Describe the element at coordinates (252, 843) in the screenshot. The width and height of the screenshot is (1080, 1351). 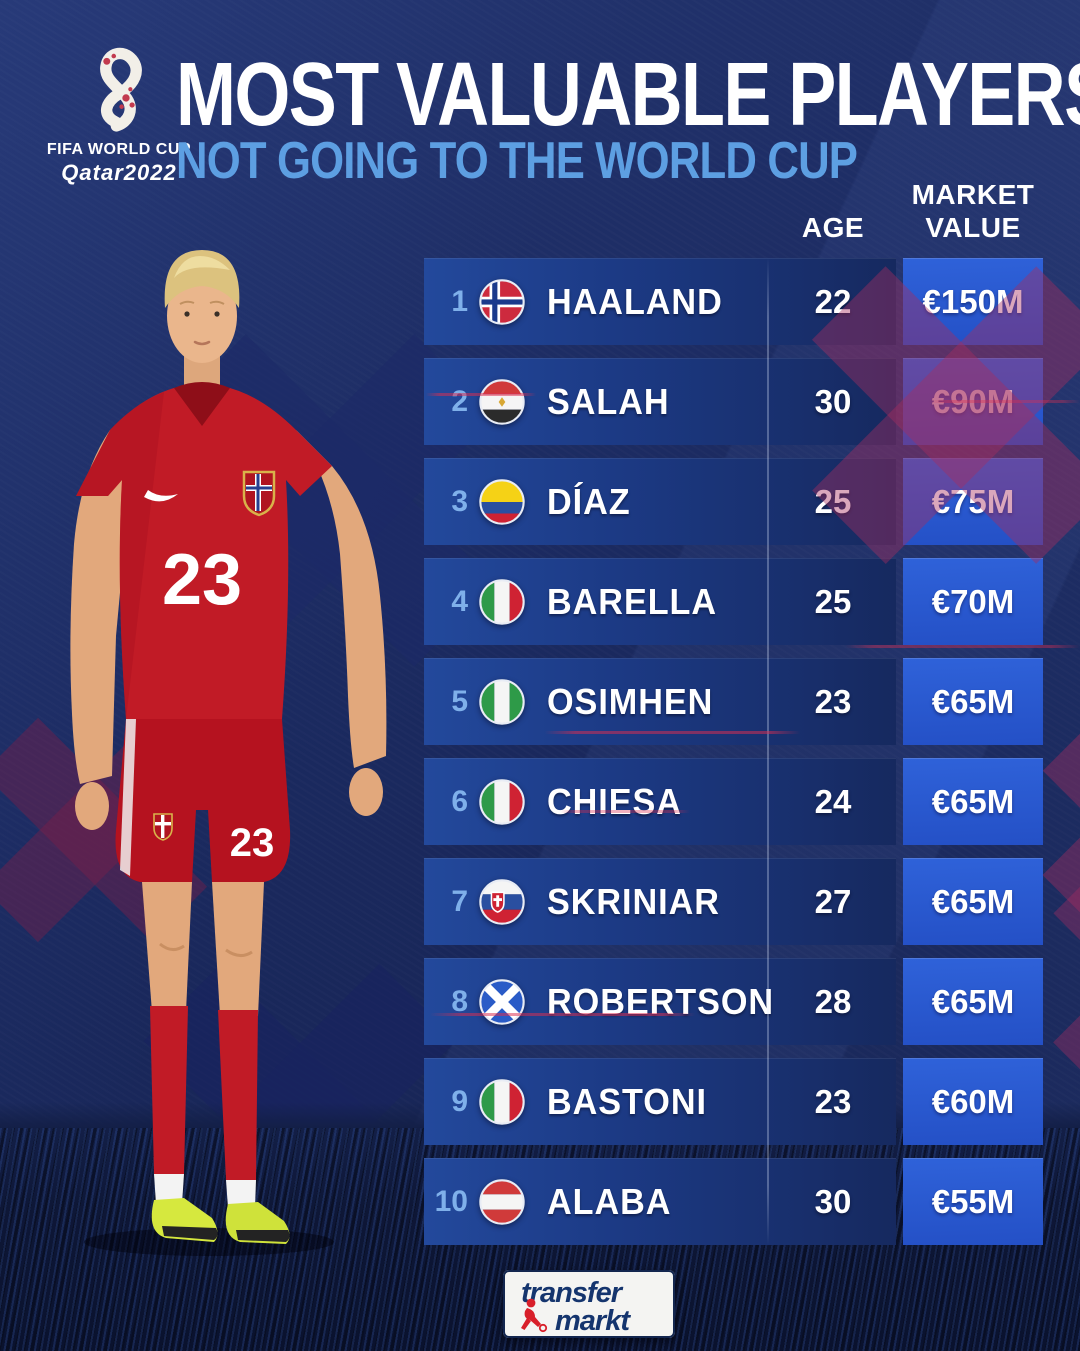
I see `shorts-number: 23` at that location.